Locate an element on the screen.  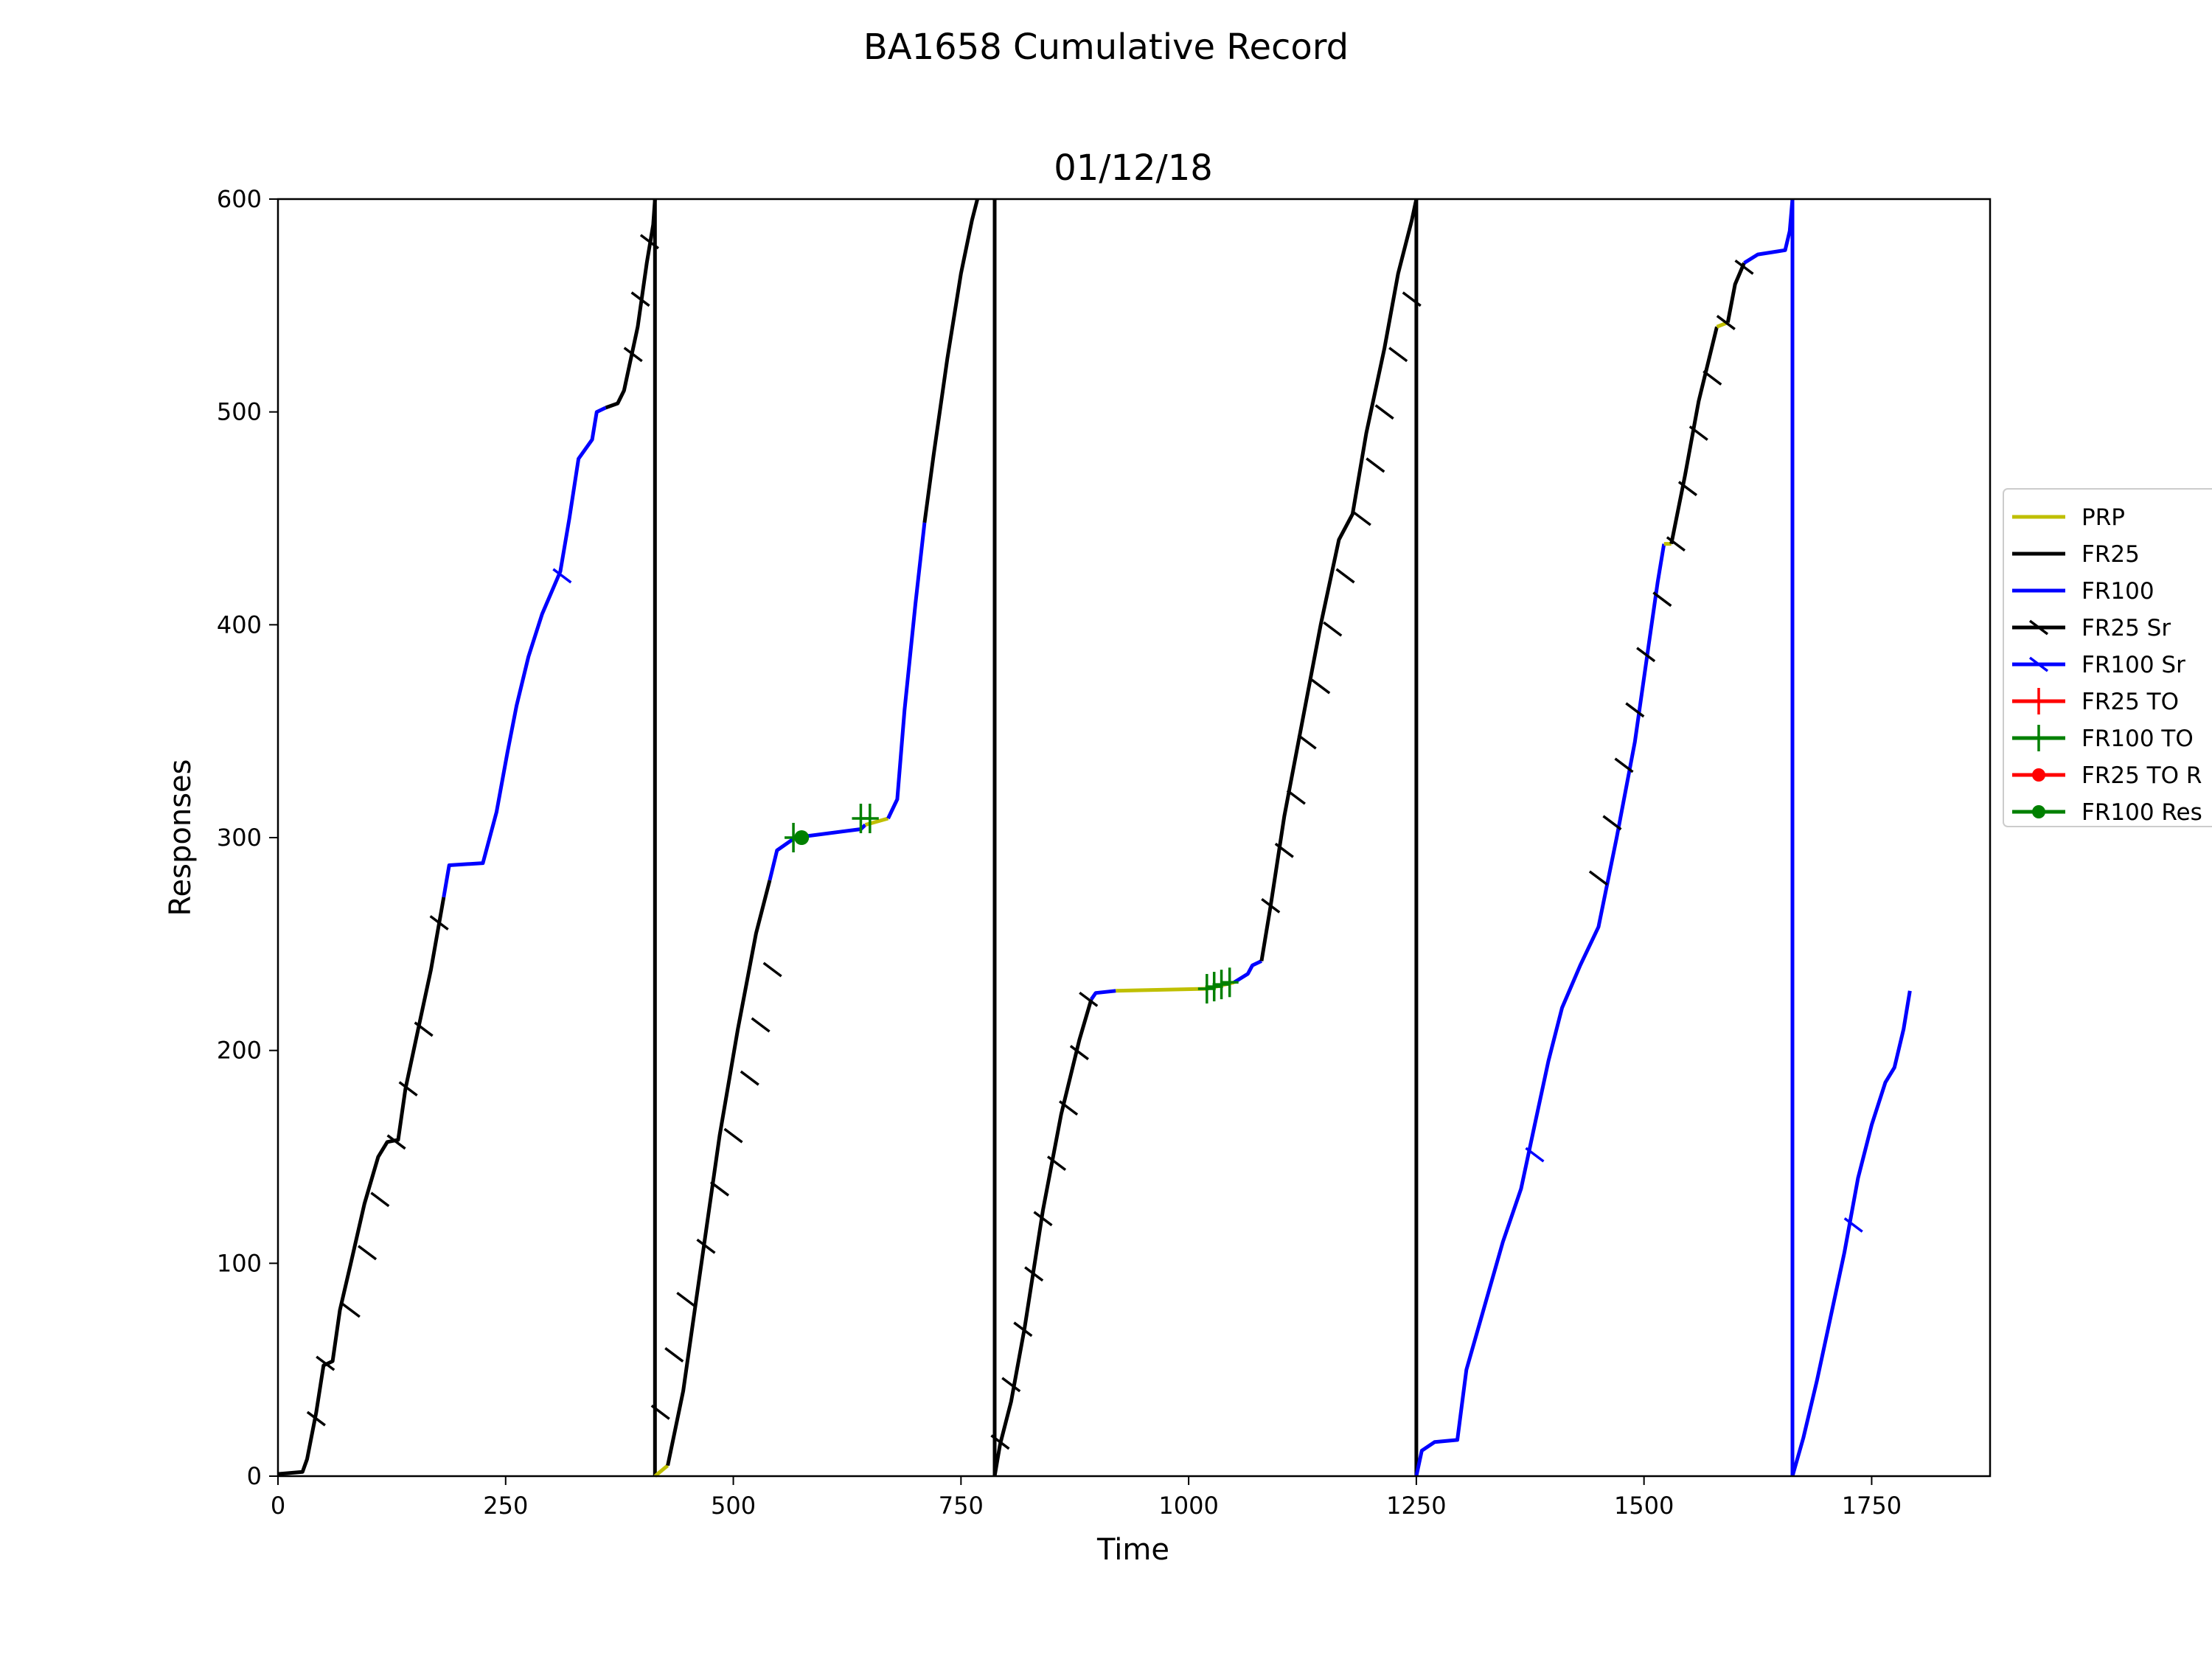
legend-entry: PRP is located at coordinates (2068, 517).